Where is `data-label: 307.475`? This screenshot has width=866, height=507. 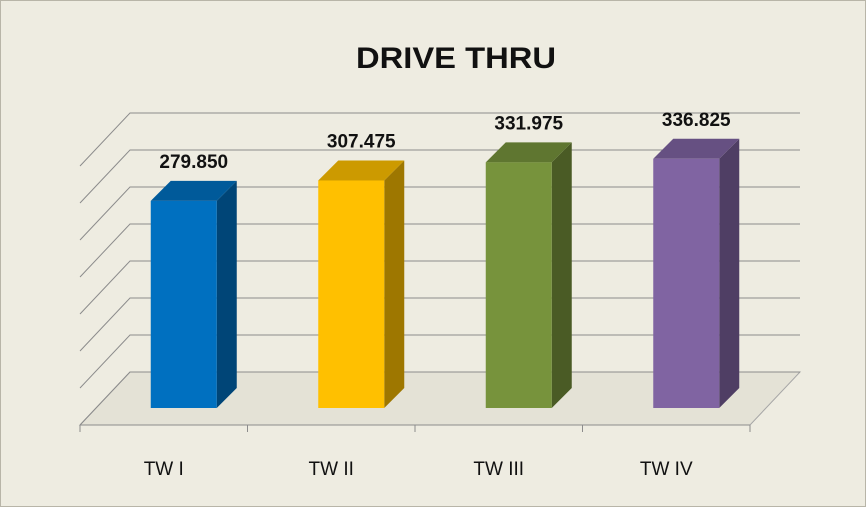
data-label: 307.475 is located at coordinates (361, 141).